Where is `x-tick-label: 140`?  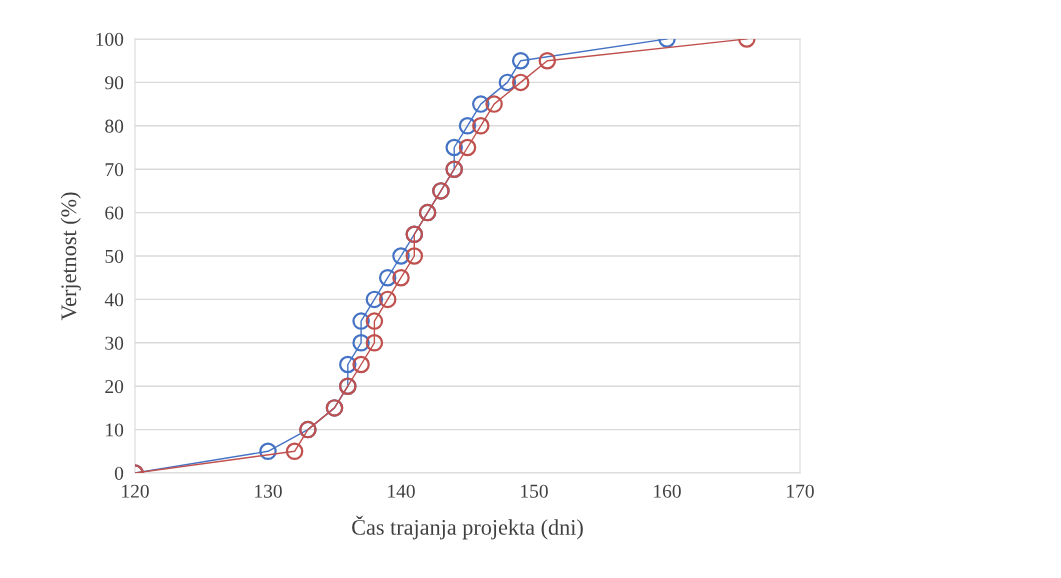
x-tick-label: 140 is located at coordinates (401, 491).